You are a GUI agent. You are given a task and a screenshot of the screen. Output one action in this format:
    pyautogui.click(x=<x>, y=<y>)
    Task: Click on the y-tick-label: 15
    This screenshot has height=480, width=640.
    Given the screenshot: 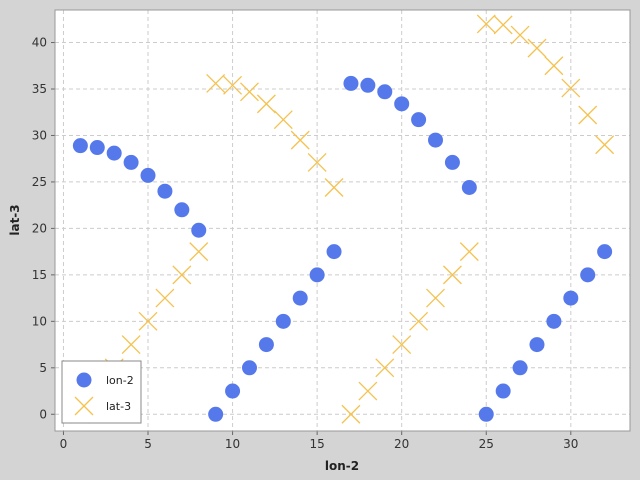 What is the action you would take?
    pyautogui.click(x=39, y=275)
    